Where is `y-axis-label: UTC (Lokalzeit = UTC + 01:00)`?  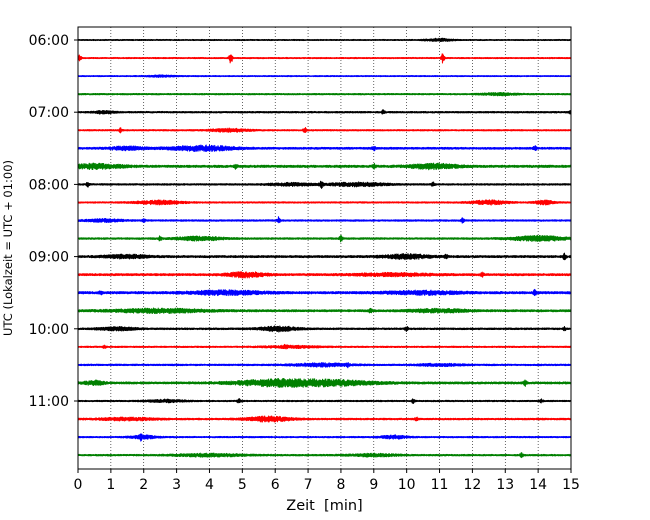 y-axis-label: UTC (Lokalzeit = UTC + 01:00) is located at coordinates (8, 248).